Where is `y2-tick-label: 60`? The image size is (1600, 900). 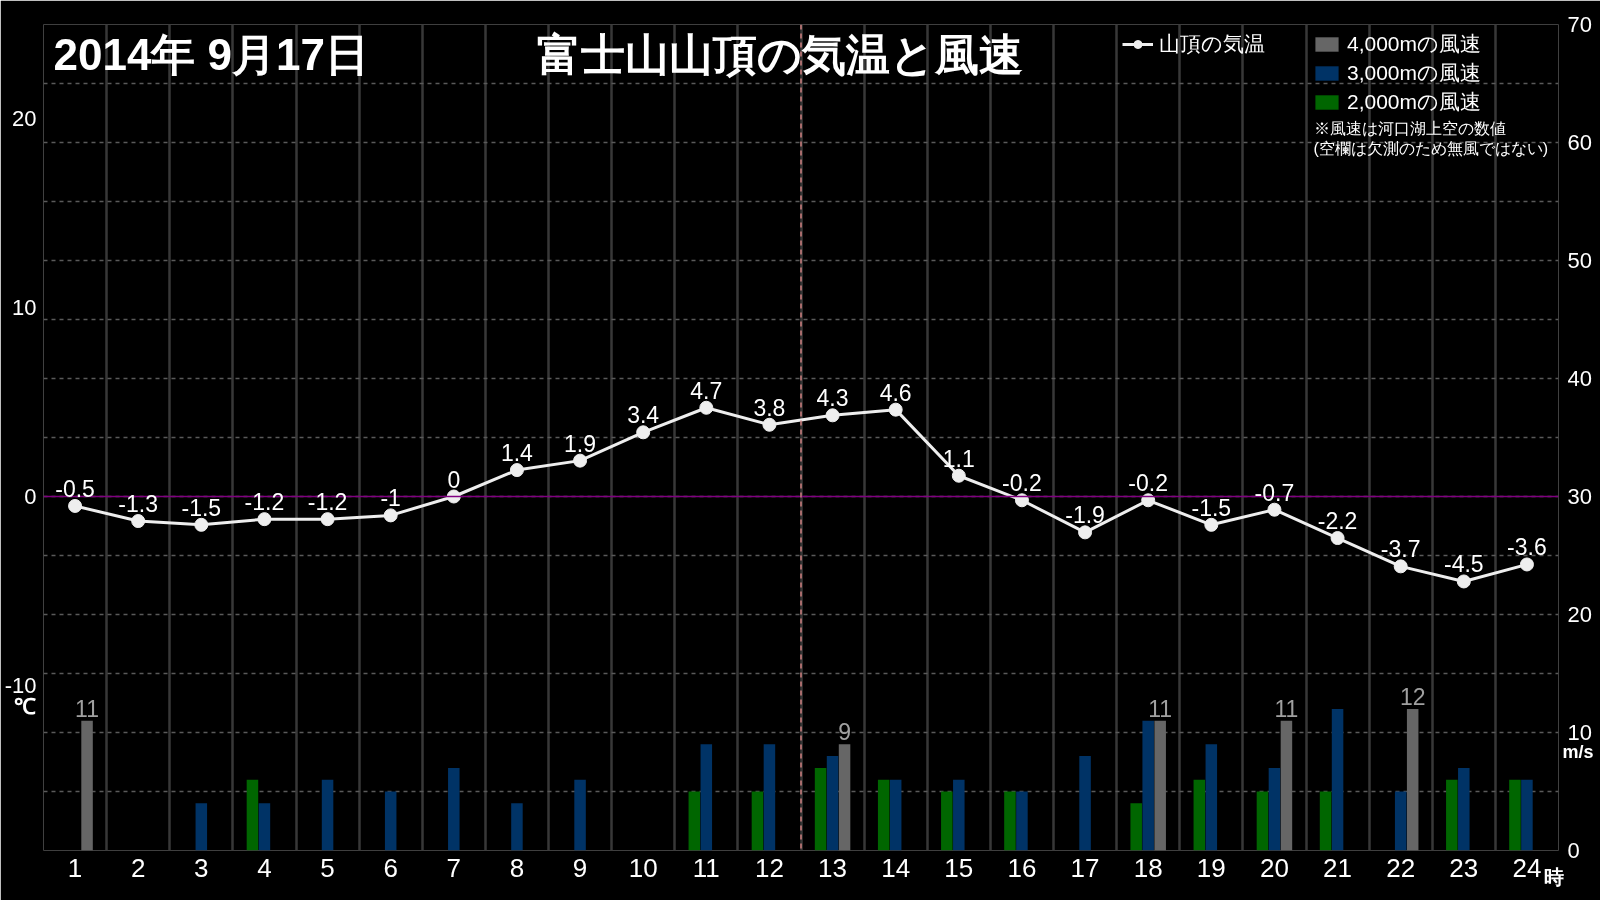
y2-tick-label: 60 is located at coordinates (1579, 142).